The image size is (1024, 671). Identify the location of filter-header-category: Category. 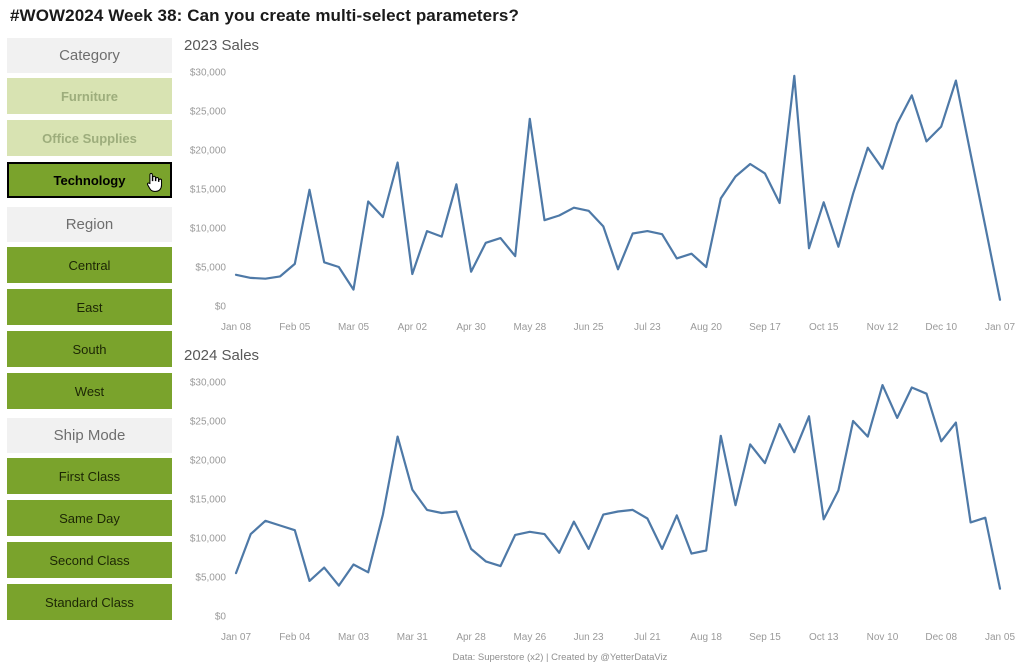
(89, 55).